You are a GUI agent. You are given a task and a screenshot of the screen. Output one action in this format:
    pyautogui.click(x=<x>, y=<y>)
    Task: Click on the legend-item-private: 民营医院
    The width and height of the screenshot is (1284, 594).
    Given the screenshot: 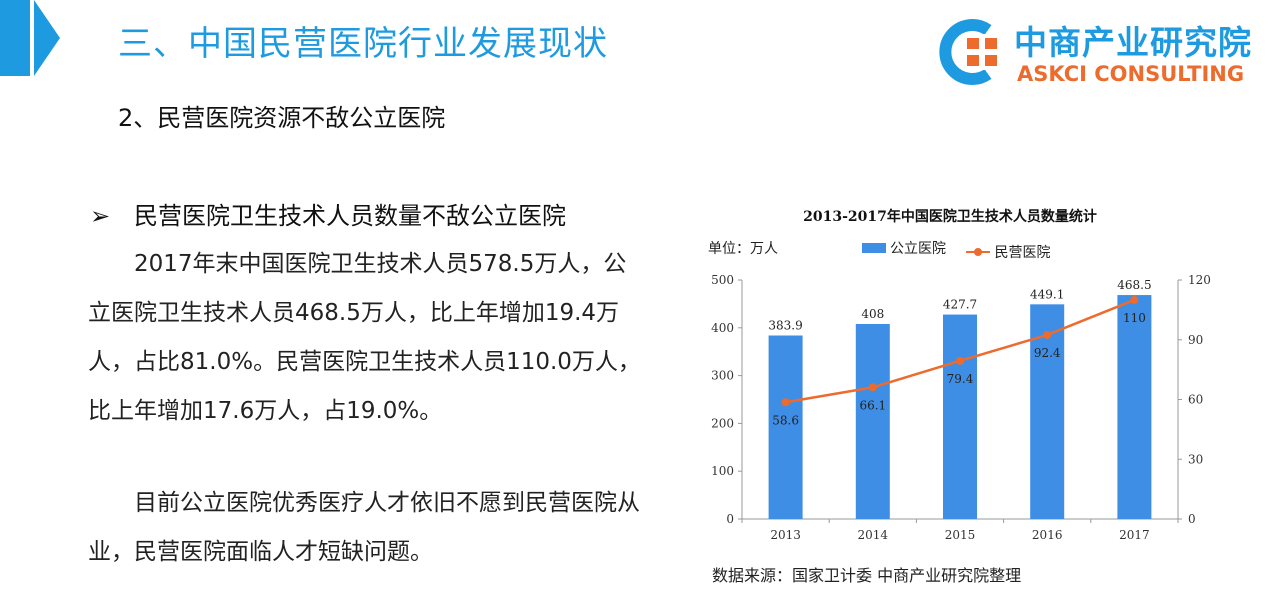 What is the action you would take?
    pyautogui.click(x=1008, y=252)
    